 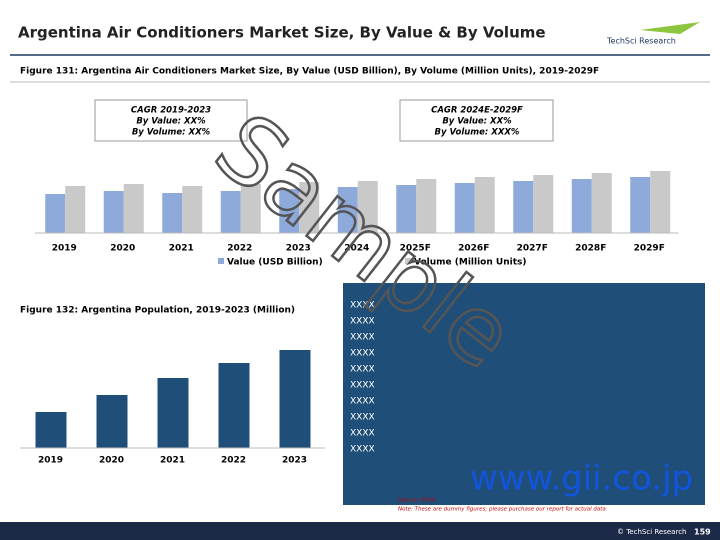 What do you see at coordinates (477, 111) in the screenshot?
I see `cagr-text: CAGR 2024E-2029F` at bounding box center [477, 111].